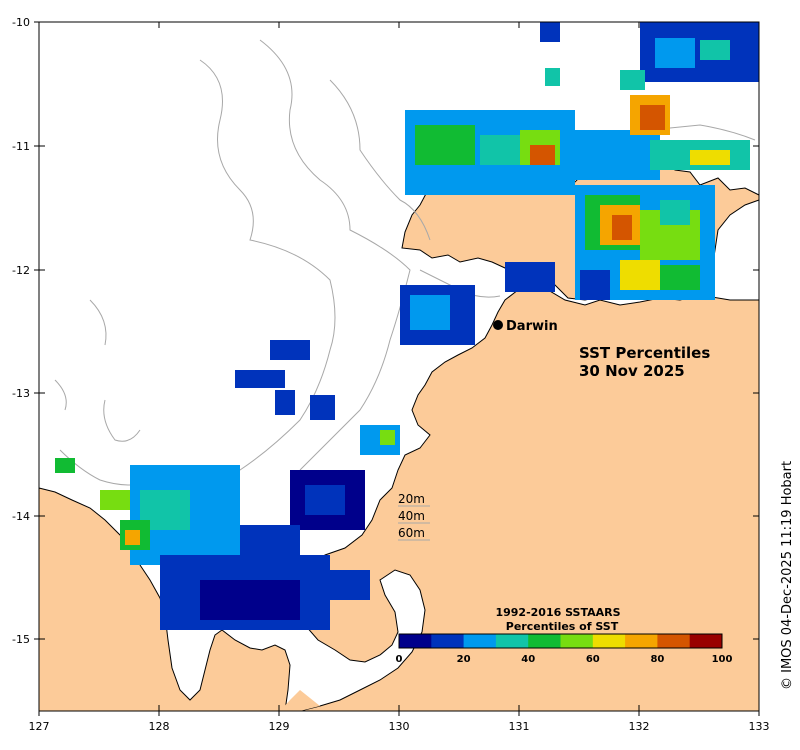 The height and width of the screenshot is (750, 800). What do you see at coordinates (498, 325) in the screenshot?
I see `darwin-marker` at bounding box center [498, 325].